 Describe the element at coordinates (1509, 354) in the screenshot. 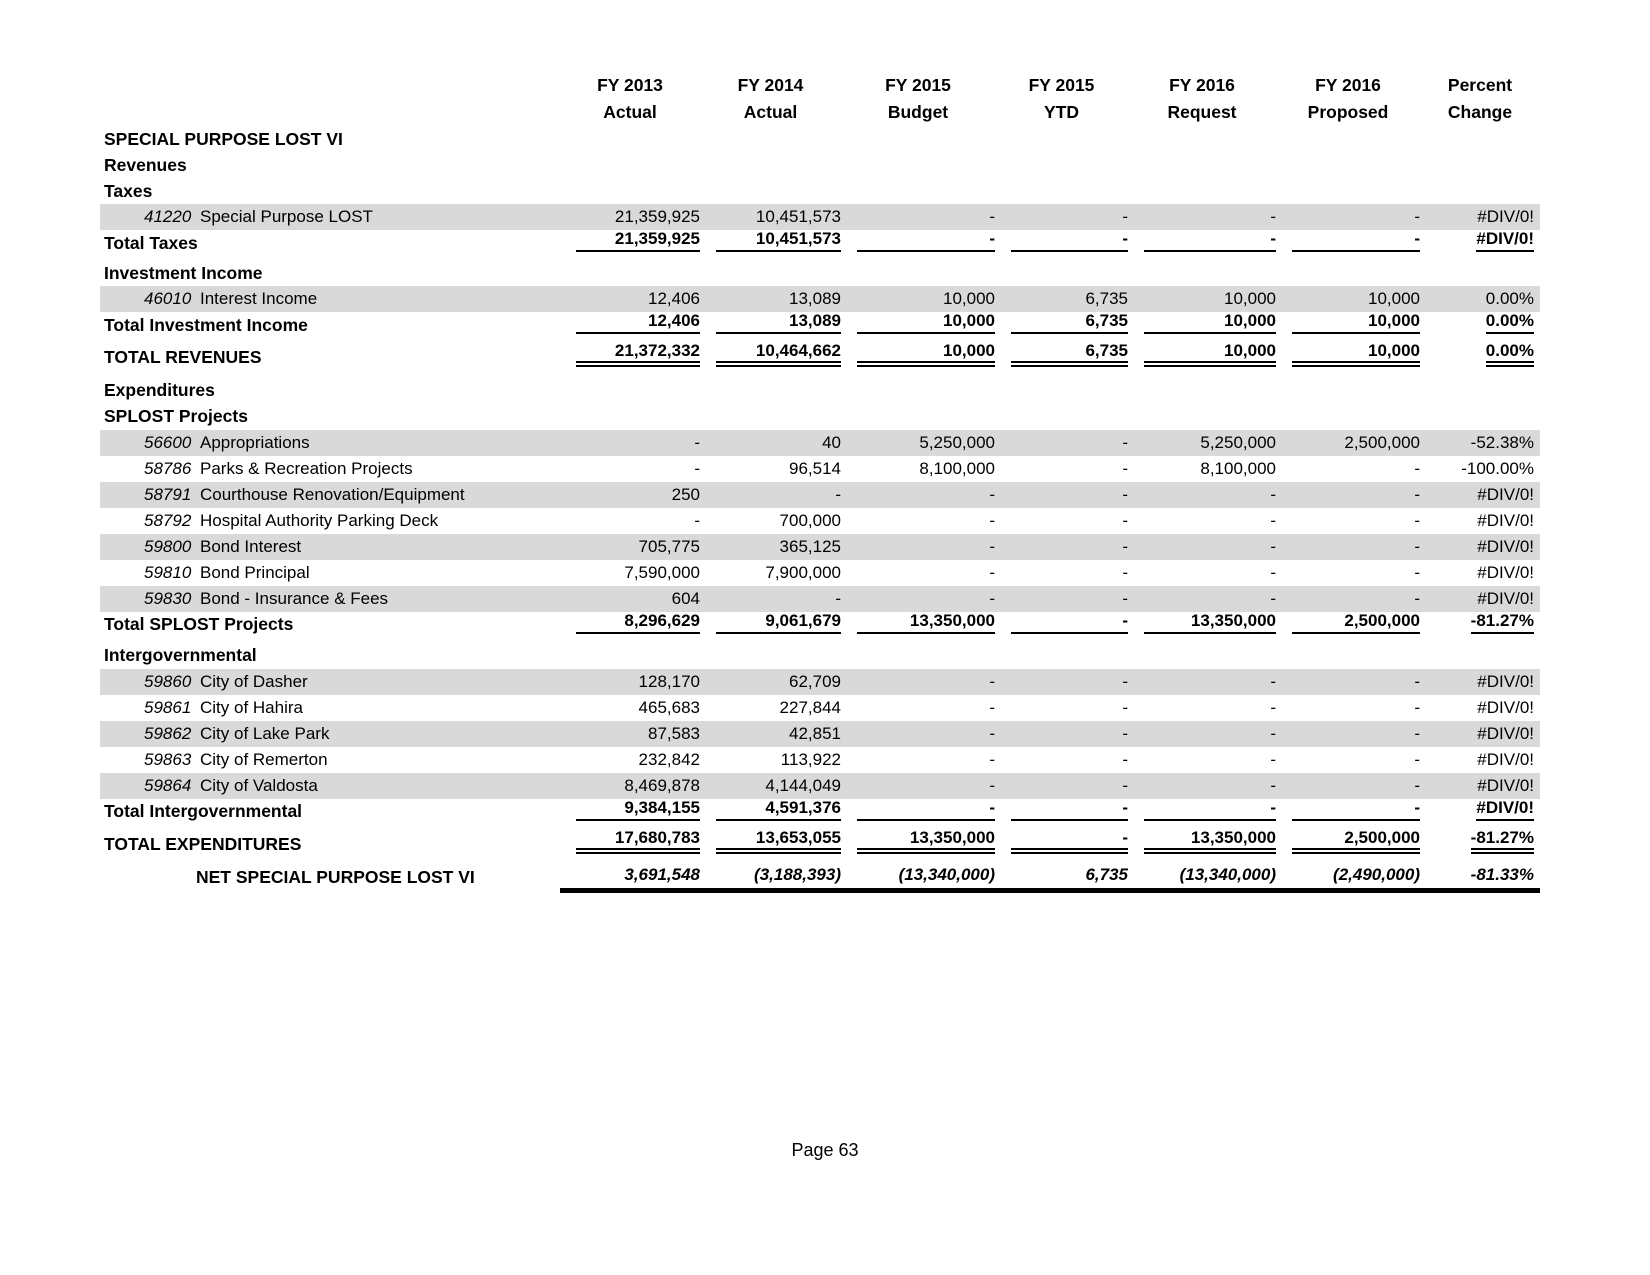

I see `underlined-value: 0.00%` at that location.